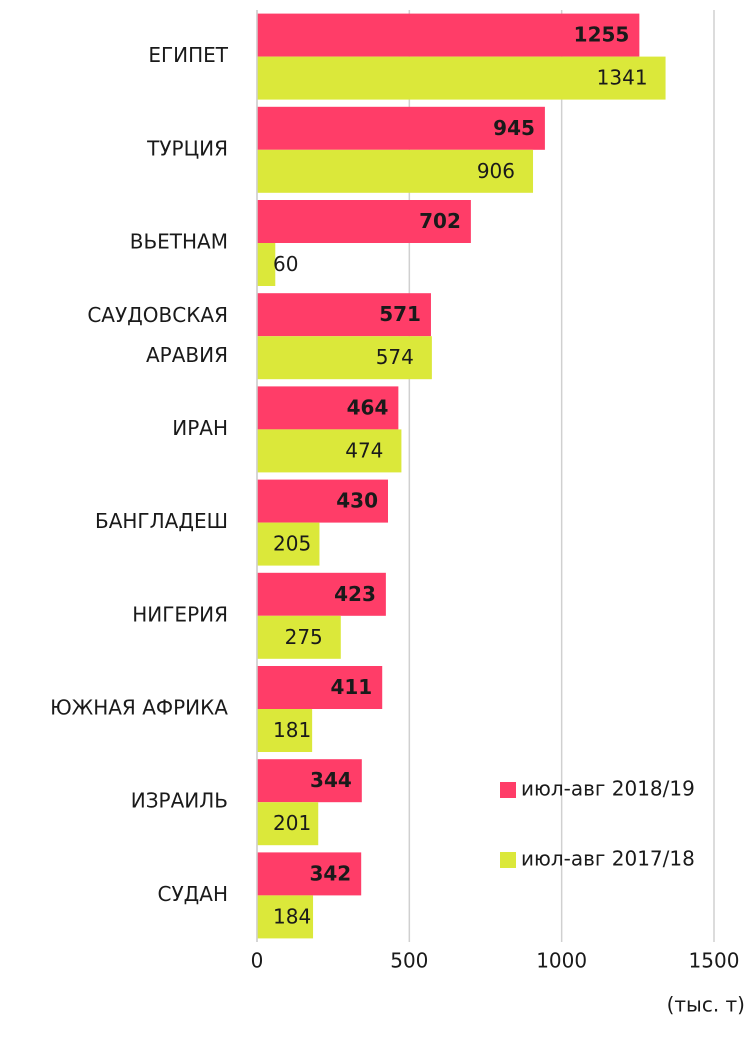 The width and height of the screenshot is (751, 1039). I want to click on value-label: 423, so click(355, 594).